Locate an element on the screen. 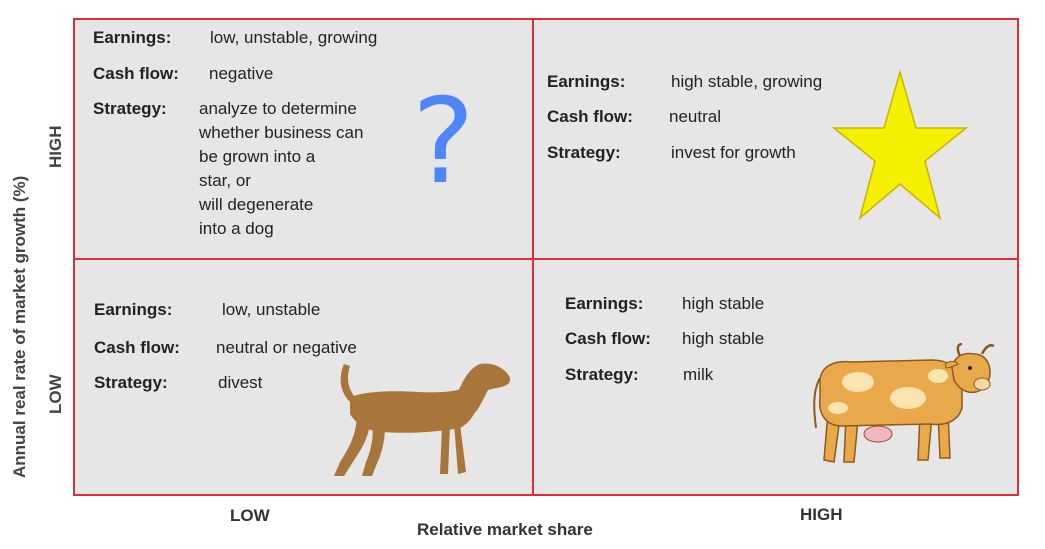 The image size is (1045, 549). matrix-vertical-divider is located at coordinates (533, 257).